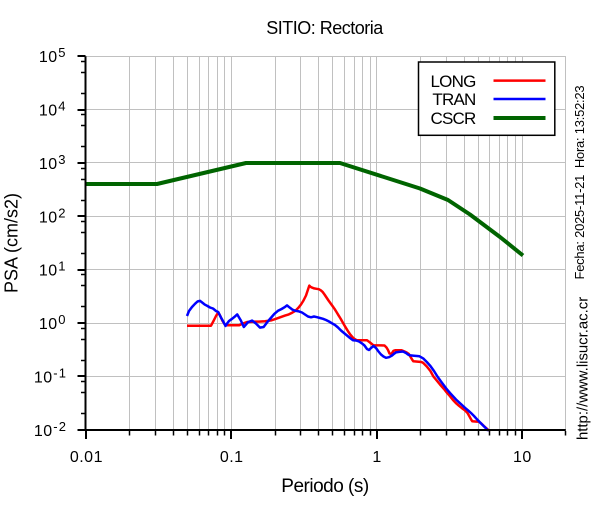 This screenshot has height=505, width=600. I want to click on svg-text: LONG, so click(453, 81).